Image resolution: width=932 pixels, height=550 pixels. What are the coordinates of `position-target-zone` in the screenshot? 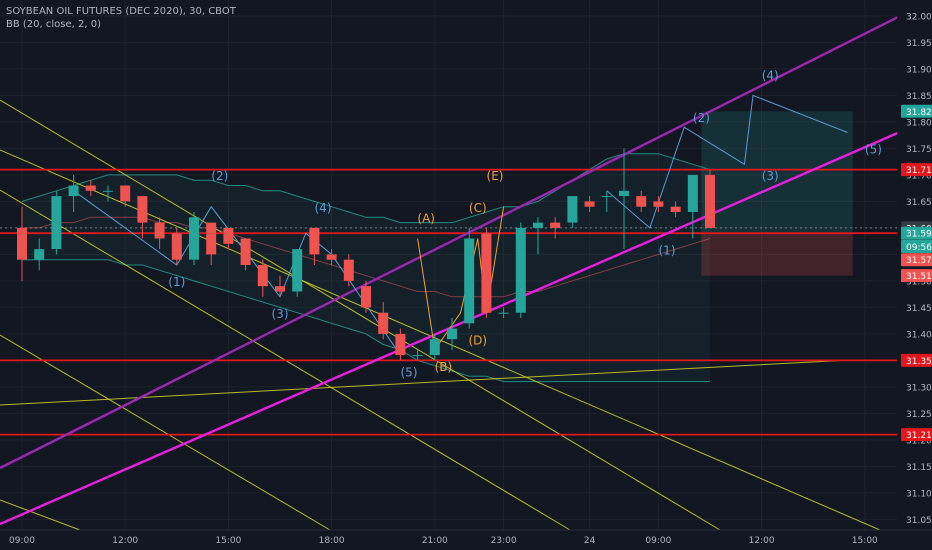 It's located at (777, 172).